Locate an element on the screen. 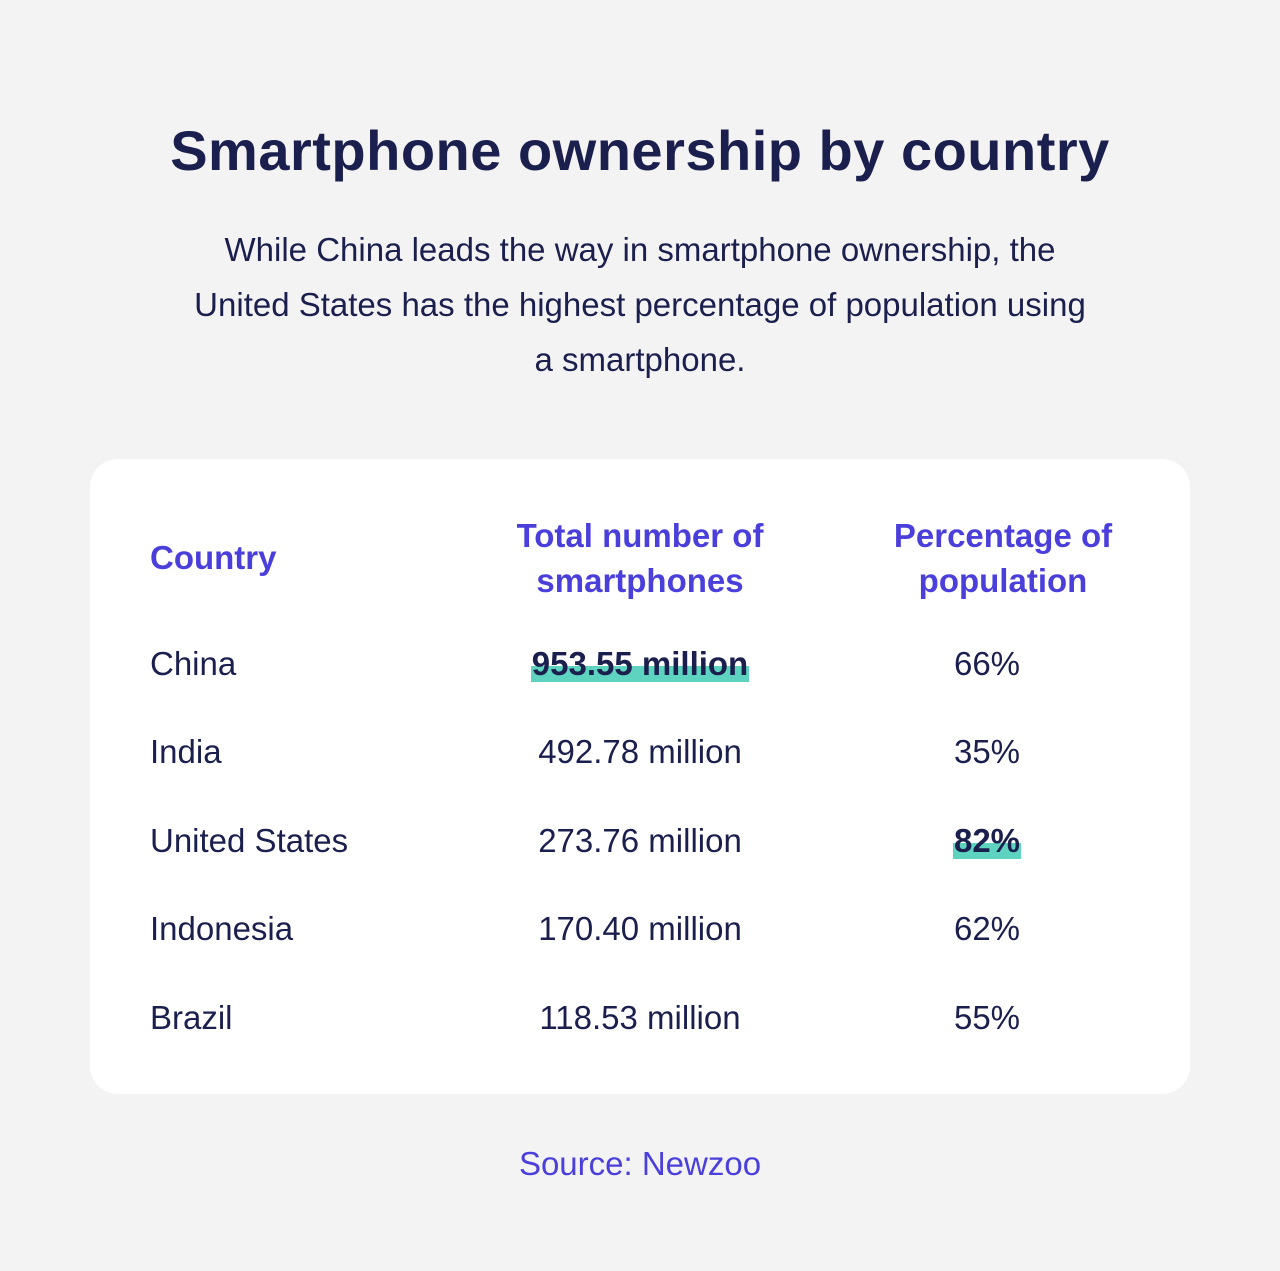  page-title: Smartphone ownership by country is located at coordinates (640, 150).